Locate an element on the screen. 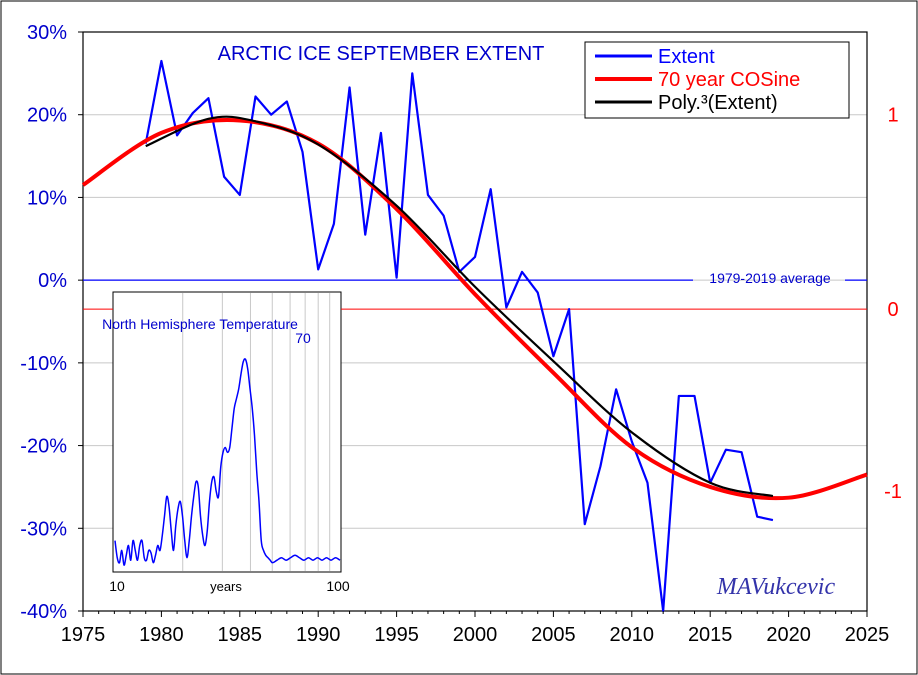  watermark-signature: MAVukcevic is located at coordinates (776, 587).